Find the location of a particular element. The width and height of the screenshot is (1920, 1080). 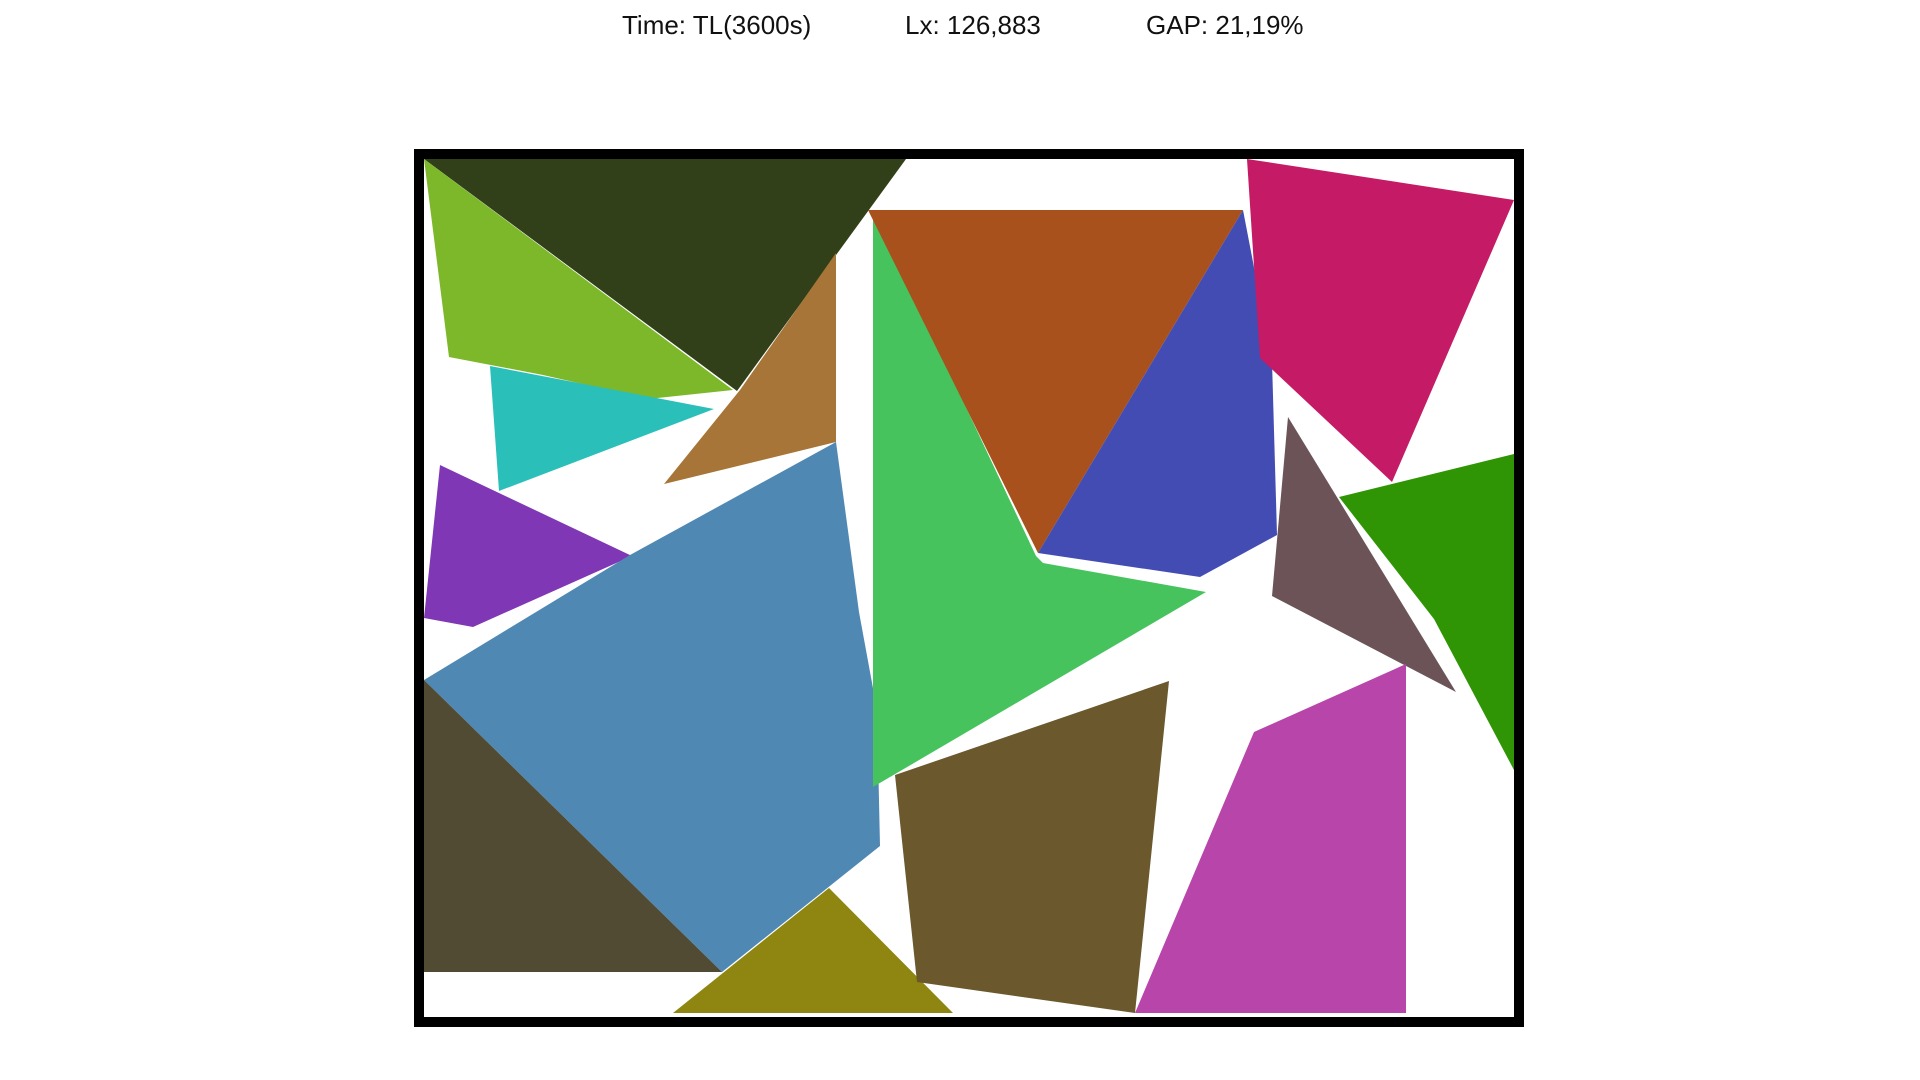

piece-magenta-quad is located at coordinates (1380, 320).